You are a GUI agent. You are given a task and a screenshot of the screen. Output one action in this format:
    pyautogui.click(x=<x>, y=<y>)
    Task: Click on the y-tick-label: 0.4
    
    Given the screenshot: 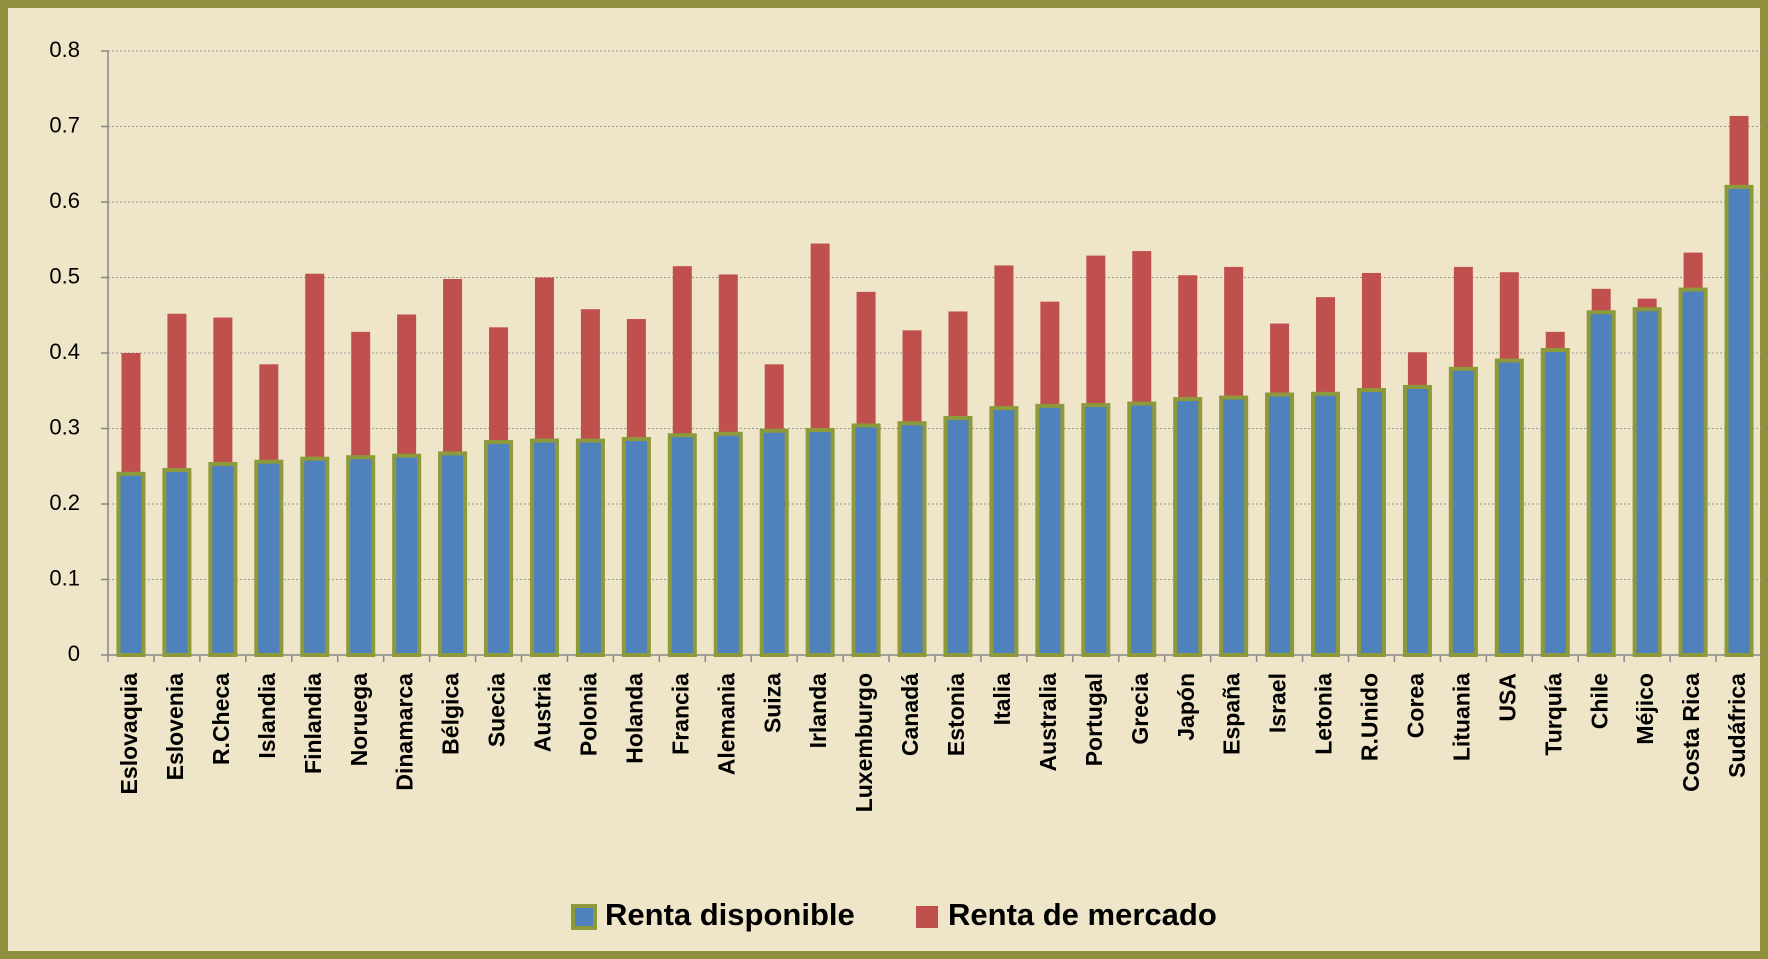 What is the action you would take?
    pyautogui.click(x=64, y=351)
    